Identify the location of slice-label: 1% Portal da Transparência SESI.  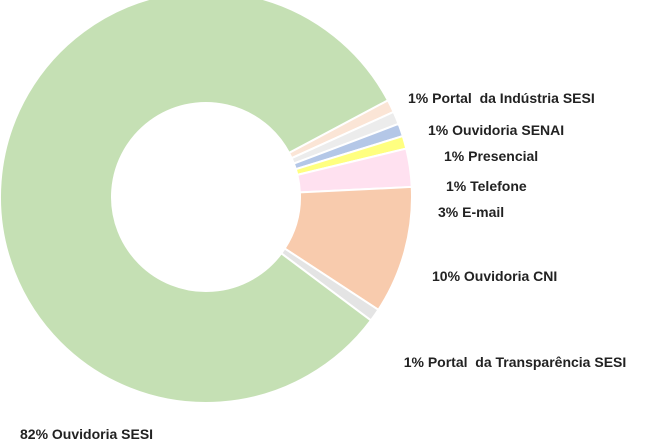
(515, 362).